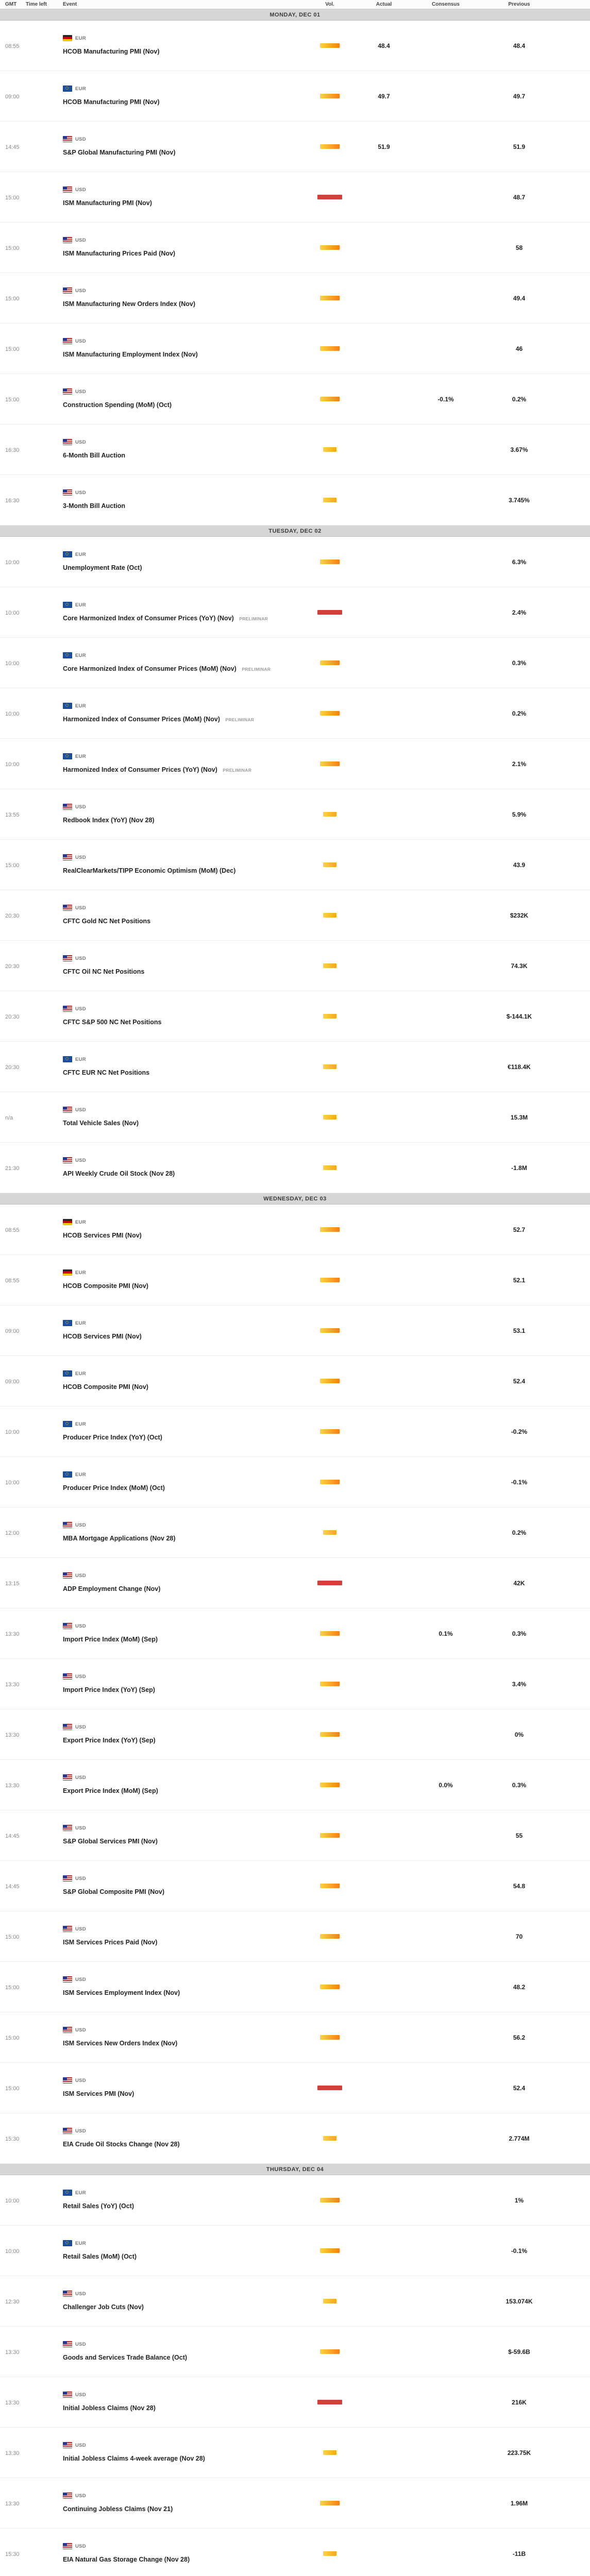 The width and height of the screenshot is (590, 2576). Describe the element at coordinates (117, 405) in the screenshot. I see `event-name: Construction Spending (MoM) (Oct)` at that location.